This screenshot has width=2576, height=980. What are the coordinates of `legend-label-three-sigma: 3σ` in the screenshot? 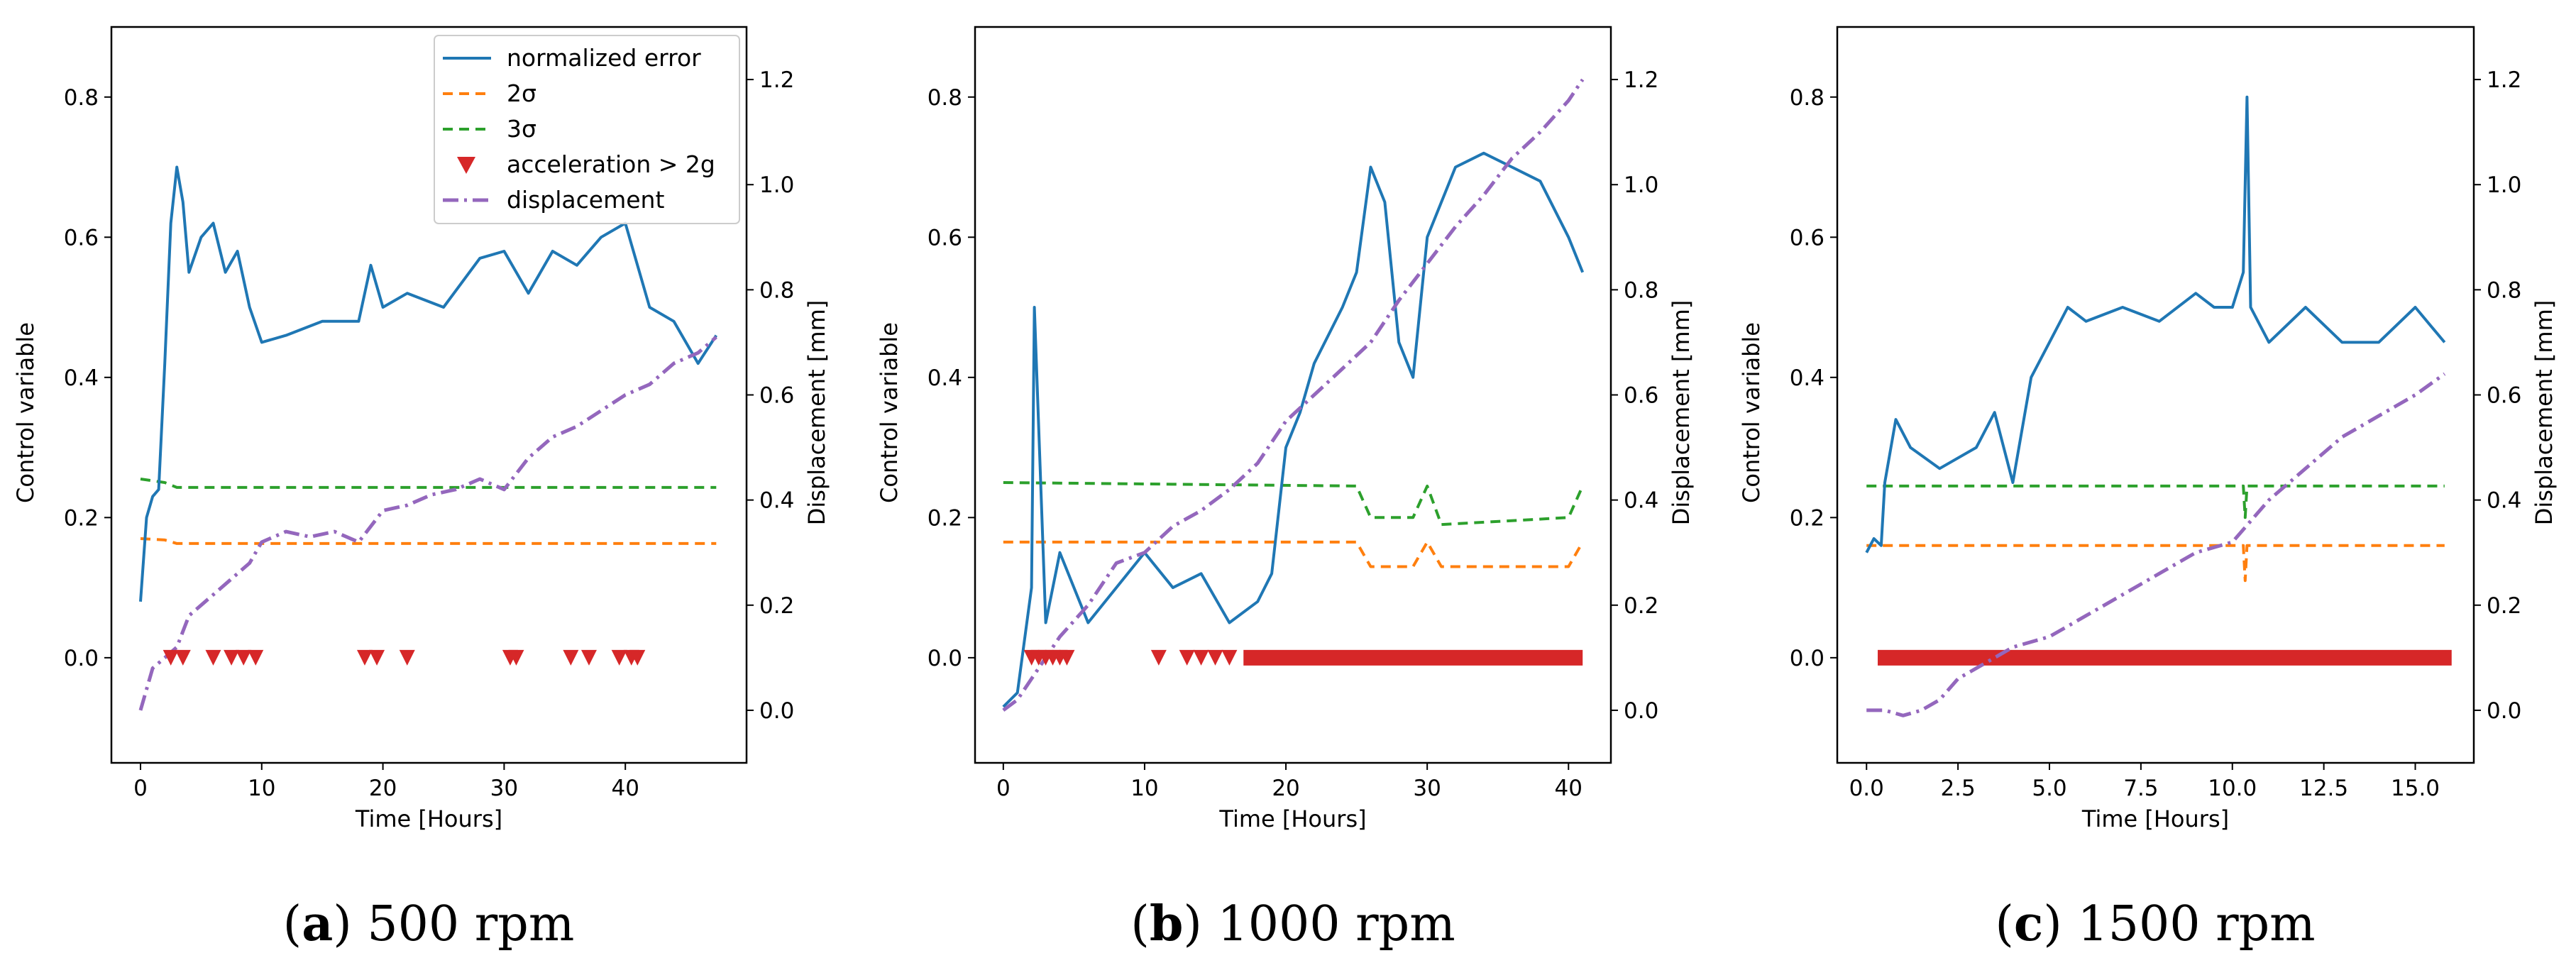 It's located at (521, 129).